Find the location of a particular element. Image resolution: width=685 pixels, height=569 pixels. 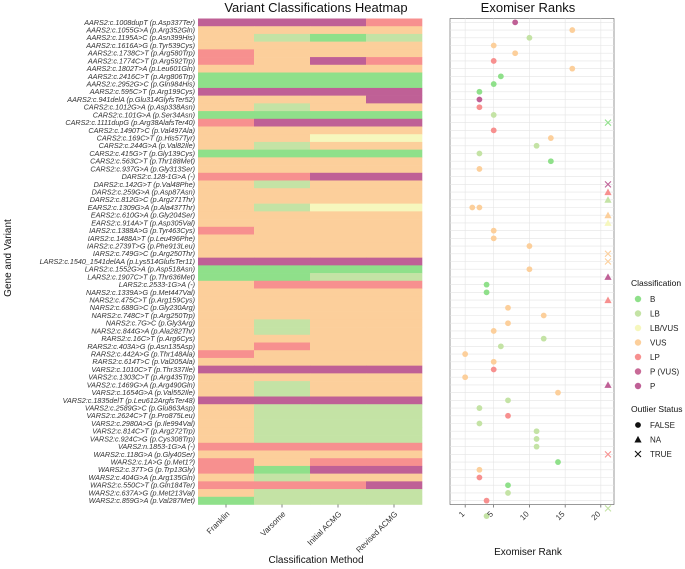

row-label: VARS2:n.1853-1G>A (-) is located at coordinates (156, 446).